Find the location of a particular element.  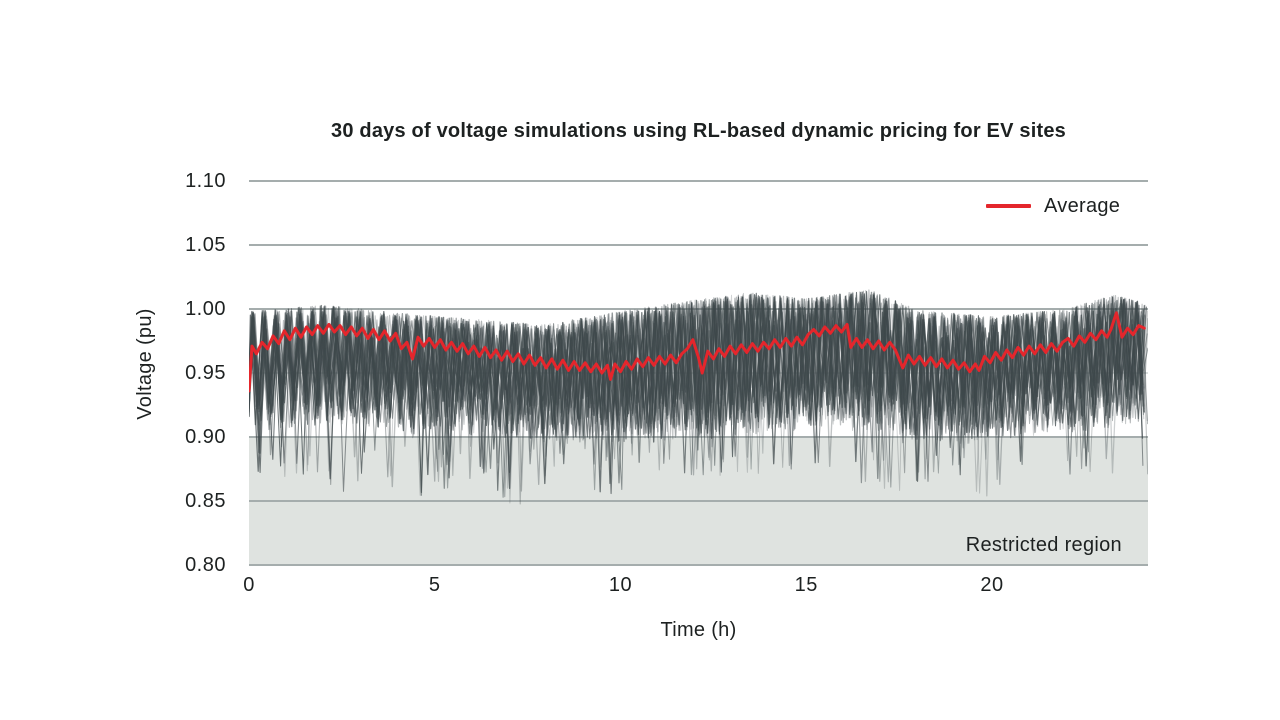

legend-average-label: Average is located at coordinates (1082, 205).